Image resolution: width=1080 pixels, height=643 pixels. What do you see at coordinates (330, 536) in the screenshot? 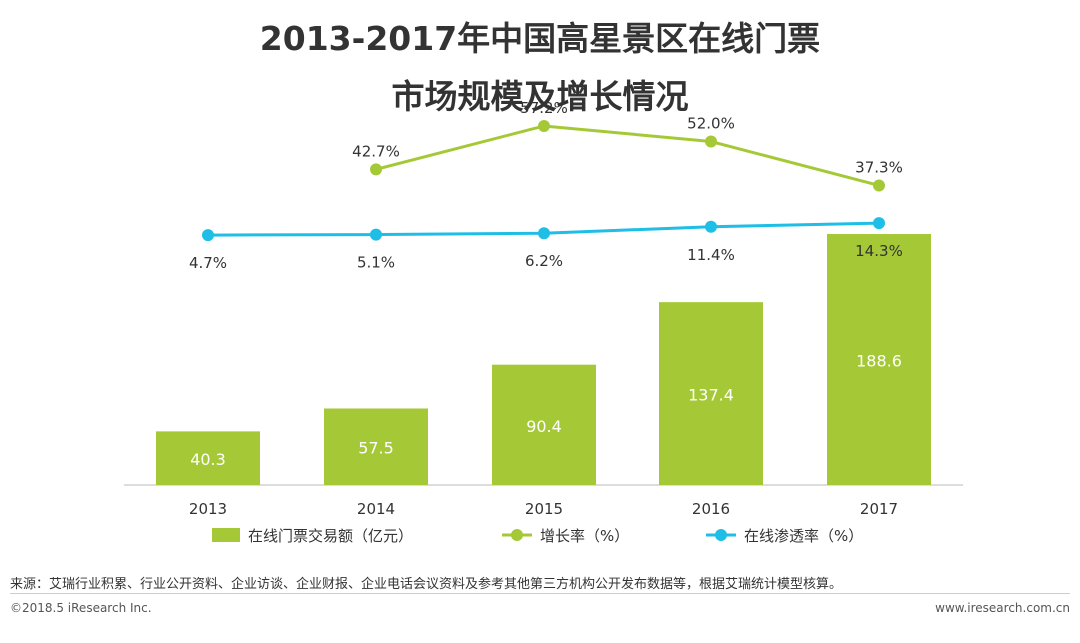
I see `legend-bar-label: 在线门票交易额（亿元）` at bounding box center [330, 536].